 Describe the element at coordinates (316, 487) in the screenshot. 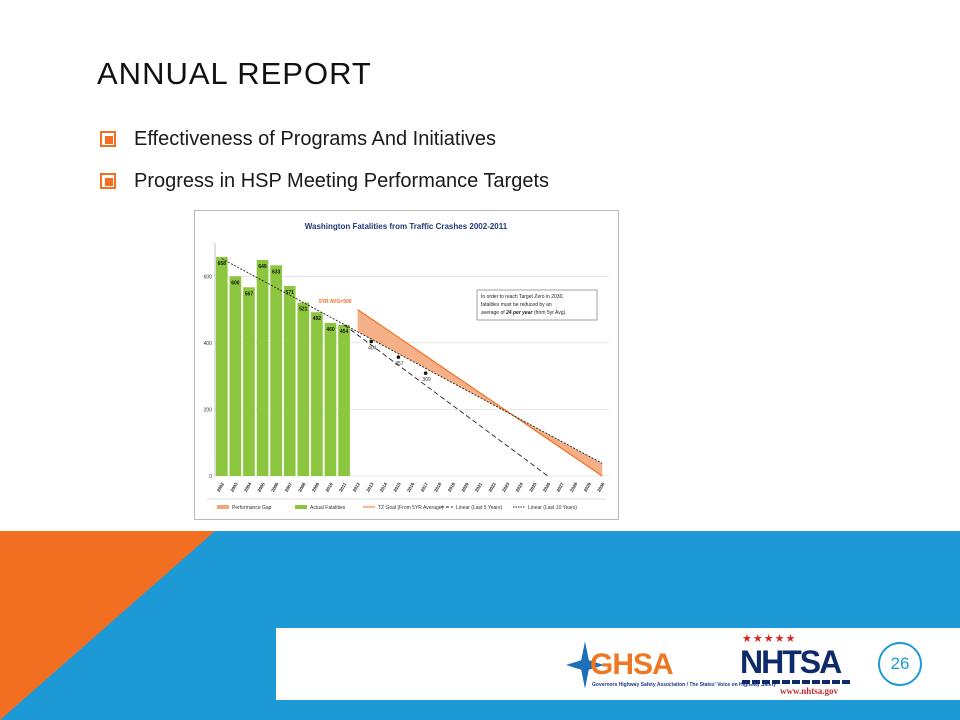

I see `x-tick-label: 2009` at that location.